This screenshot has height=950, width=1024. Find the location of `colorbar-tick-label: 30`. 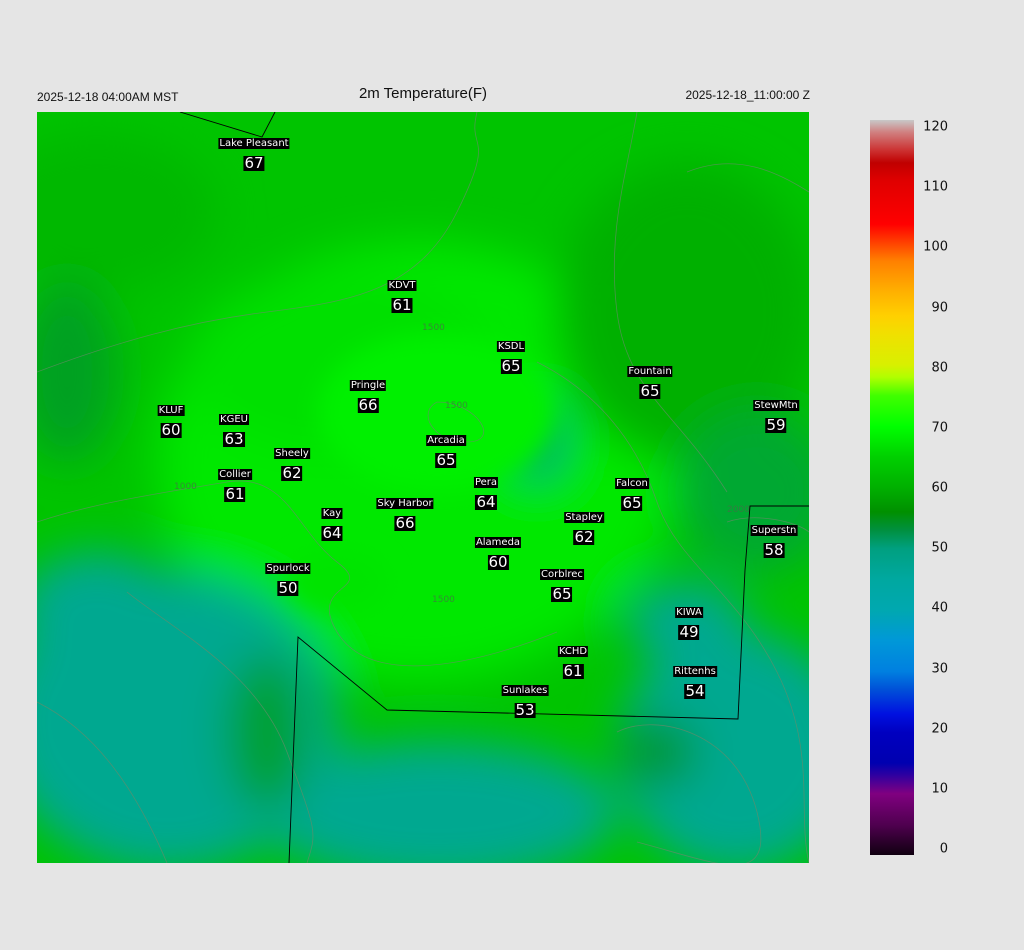

colorbar-tick-label: 30 is located at coordinates (939, 668).